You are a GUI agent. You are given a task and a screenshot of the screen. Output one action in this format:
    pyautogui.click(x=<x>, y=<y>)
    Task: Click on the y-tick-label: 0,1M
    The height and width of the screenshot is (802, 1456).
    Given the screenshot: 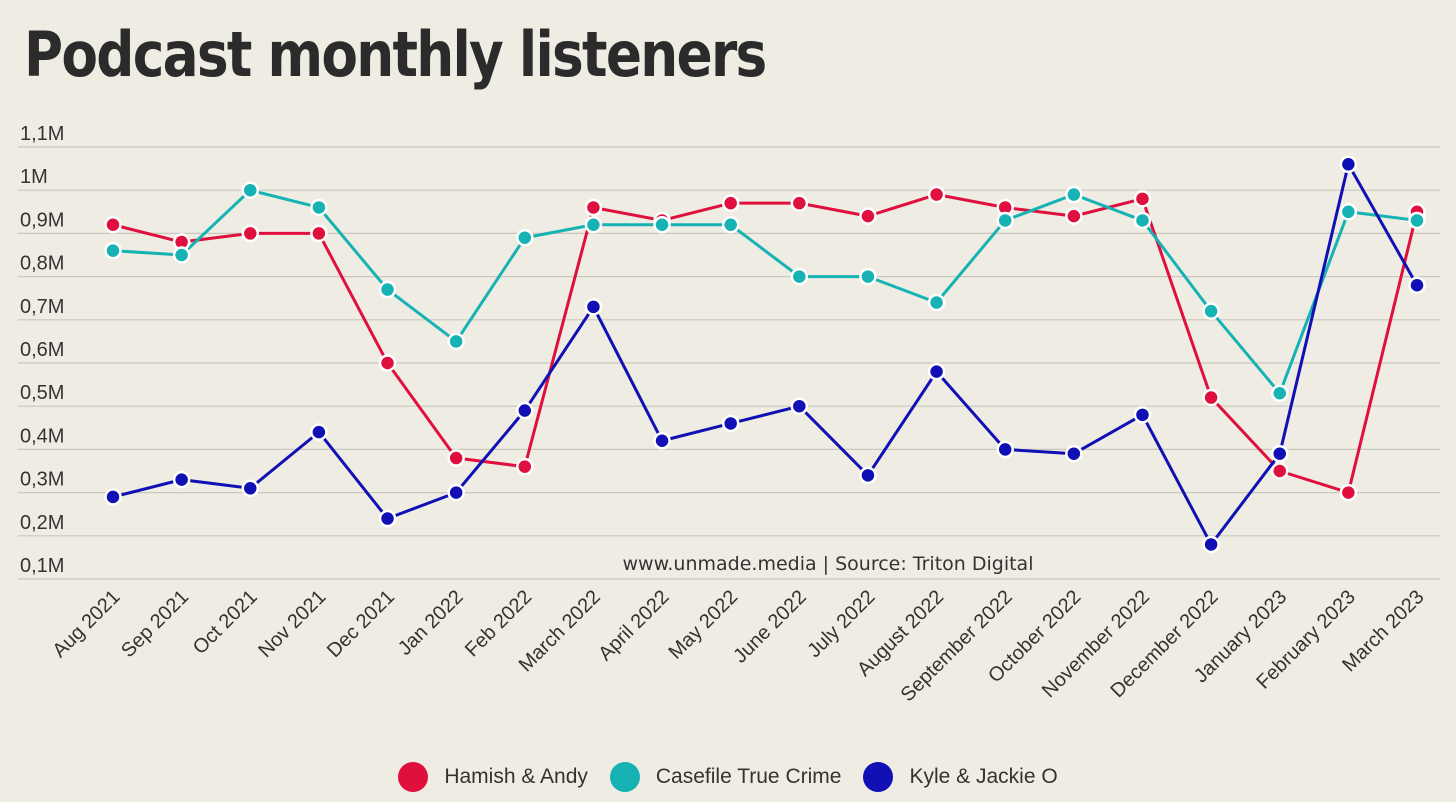 What is the action you would take?
    pyautogui.click(x=42, y=566)
    